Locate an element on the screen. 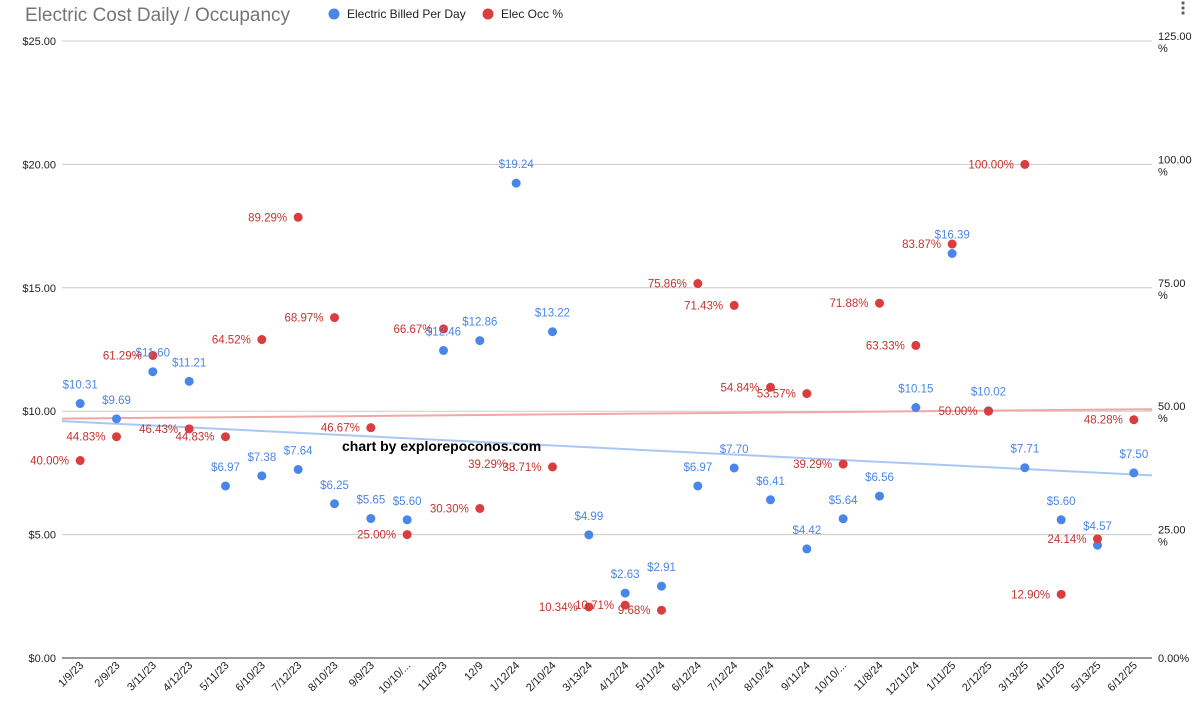 The height and width of the screenshot is (706, 1192). data-label: $2.91 is located at coordinates (661, 568).